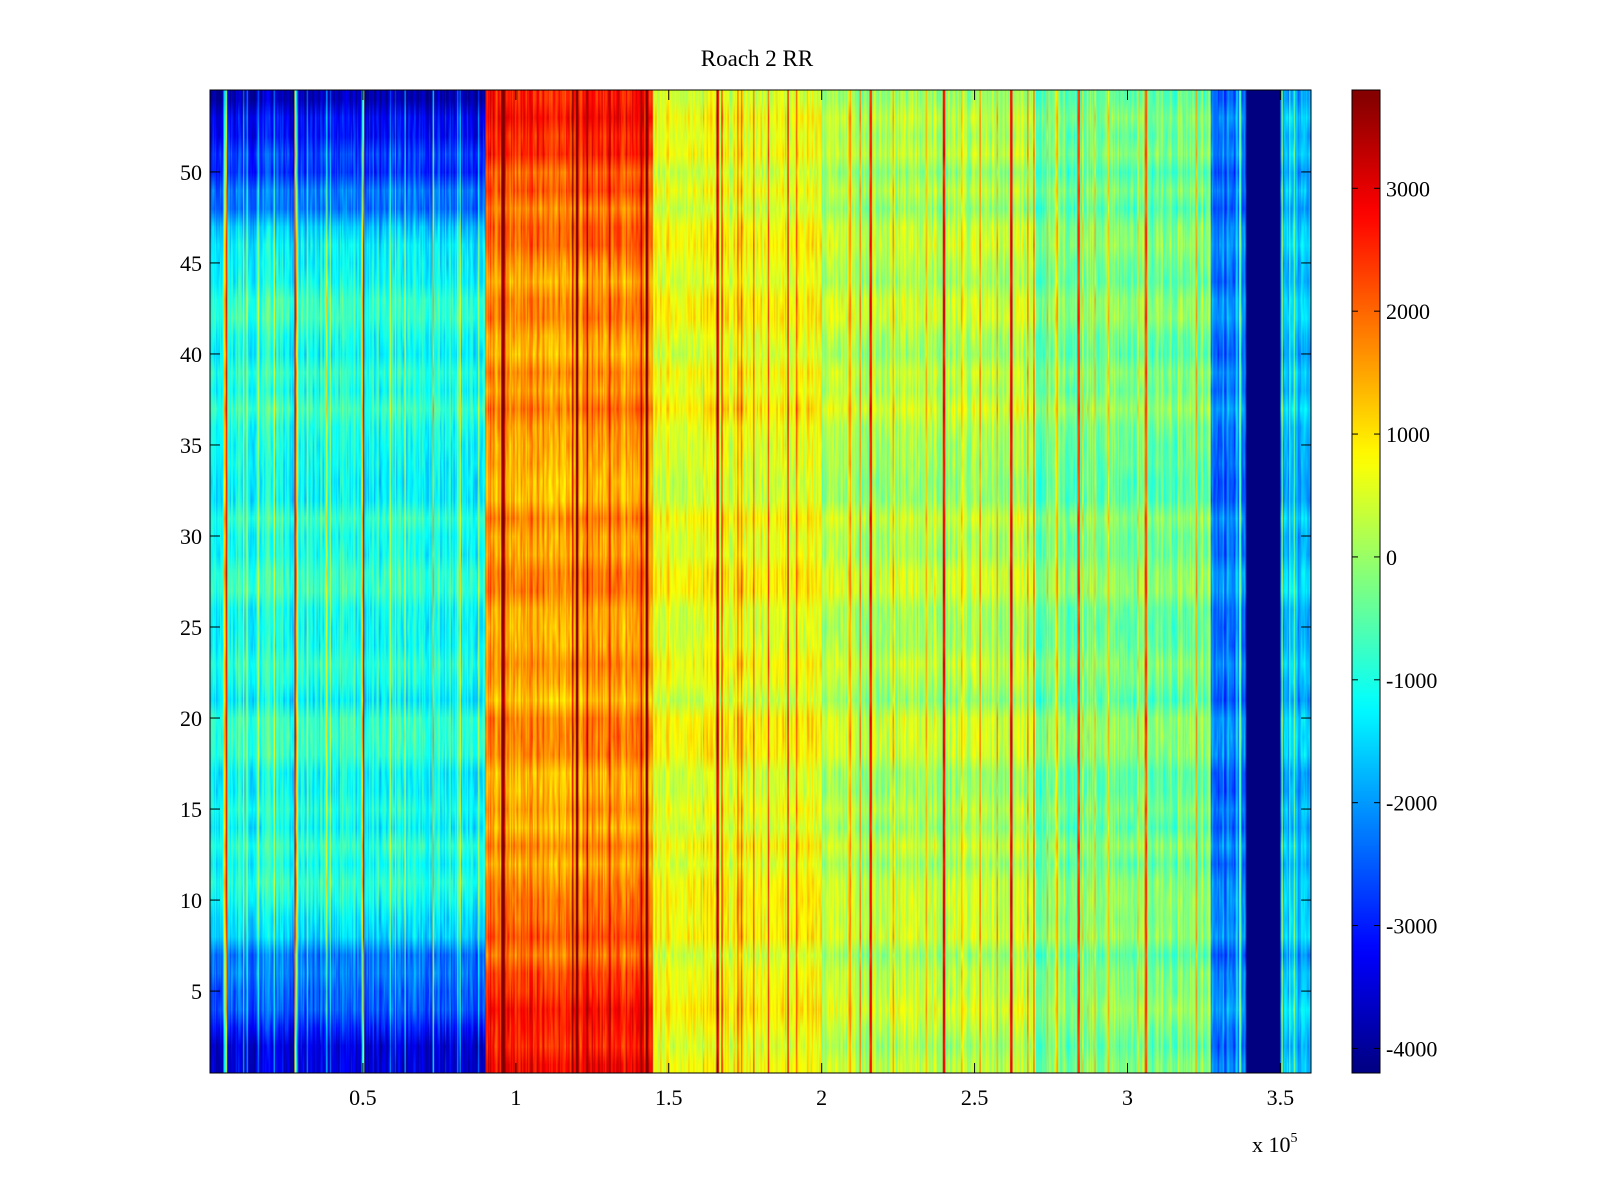 This screenshot has height=1200, width=1600. What do you see at coordinates (821, 1097) in the screenshot?
I see `x-tick-label: 2` at bounding box center [821, 1097].